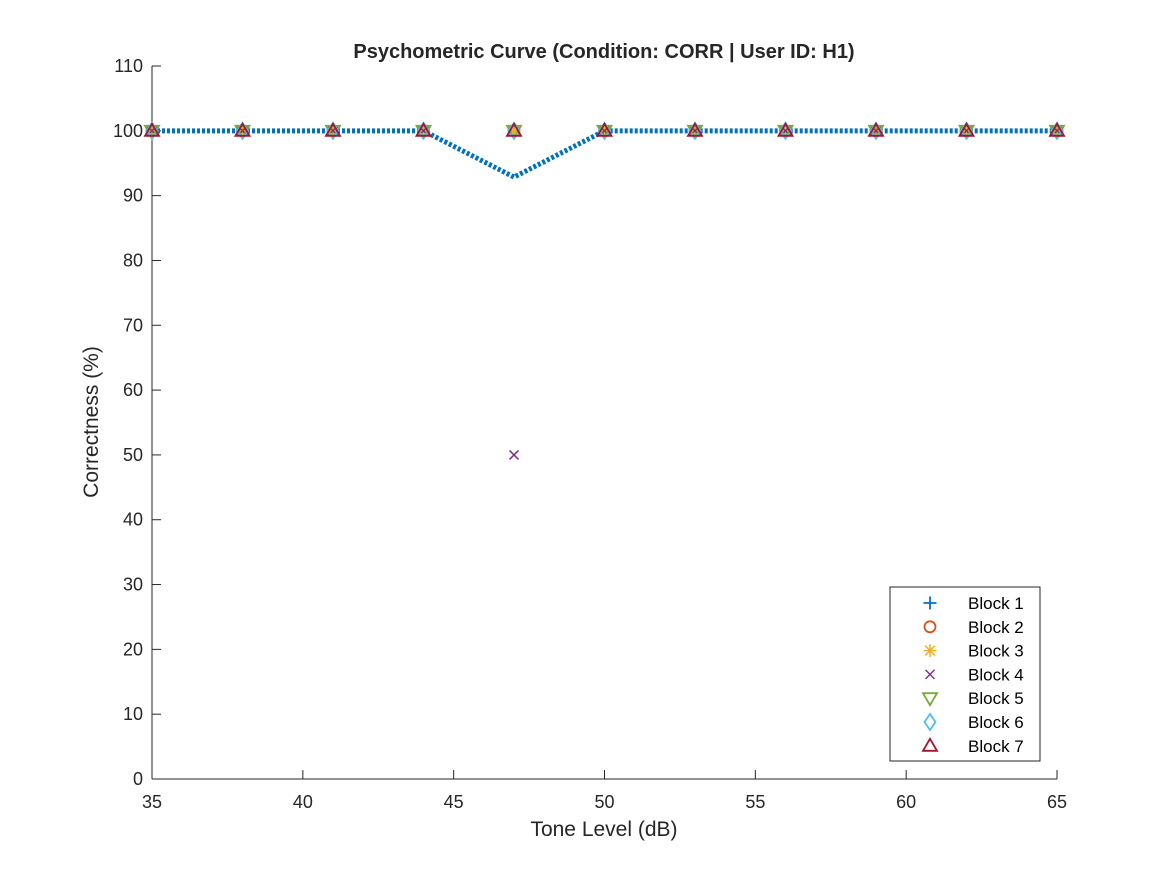 Image resolution: width=1167 pixels, height=880 pixels. What do you see at coordinates (906, 802) in the screenshot?
I see `x-tick-label: 60` at bounding box center [906, 802].